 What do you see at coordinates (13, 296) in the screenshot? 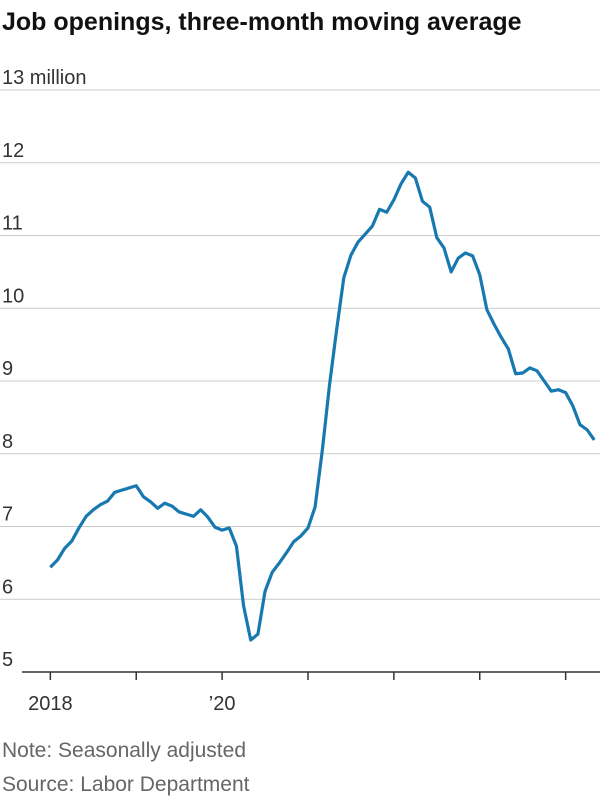
I see `y-tick-label: 10` at bounding box center [13, 296].